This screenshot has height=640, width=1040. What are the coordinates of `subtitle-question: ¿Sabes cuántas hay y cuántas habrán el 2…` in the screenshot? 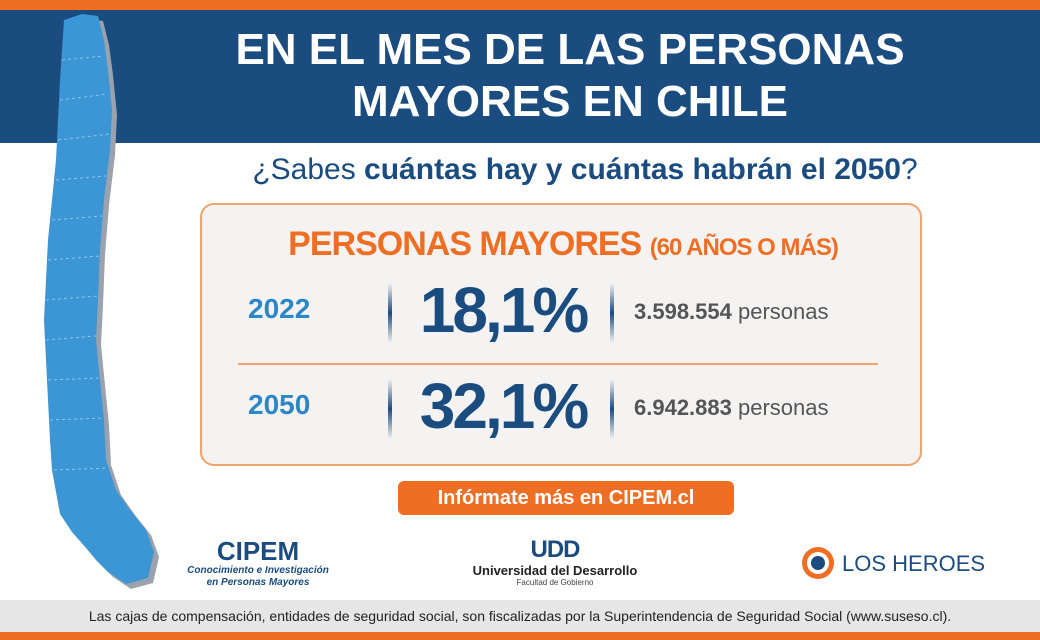 It's located at (585, 170).